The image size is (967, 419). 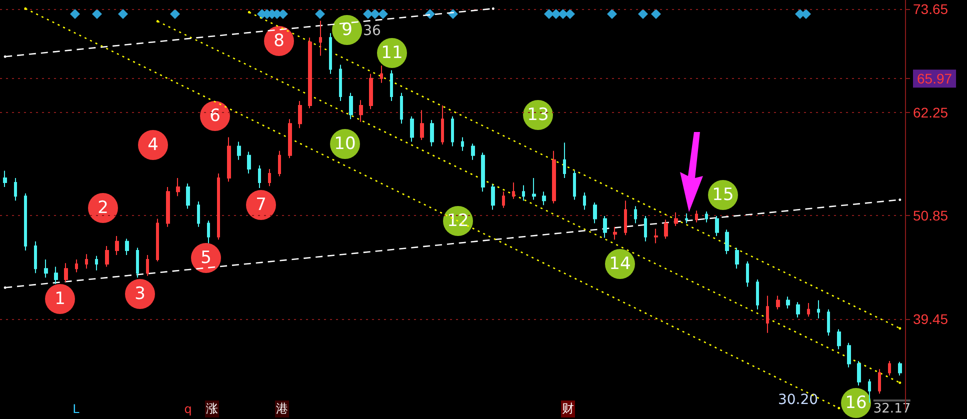 I want to click on annotation: 1, so click(x=60, y=299).